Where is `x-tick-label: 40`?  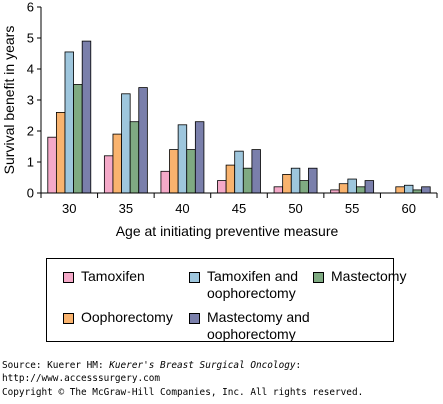
x-tick-label: 40 is located at coordinates (182, 208).